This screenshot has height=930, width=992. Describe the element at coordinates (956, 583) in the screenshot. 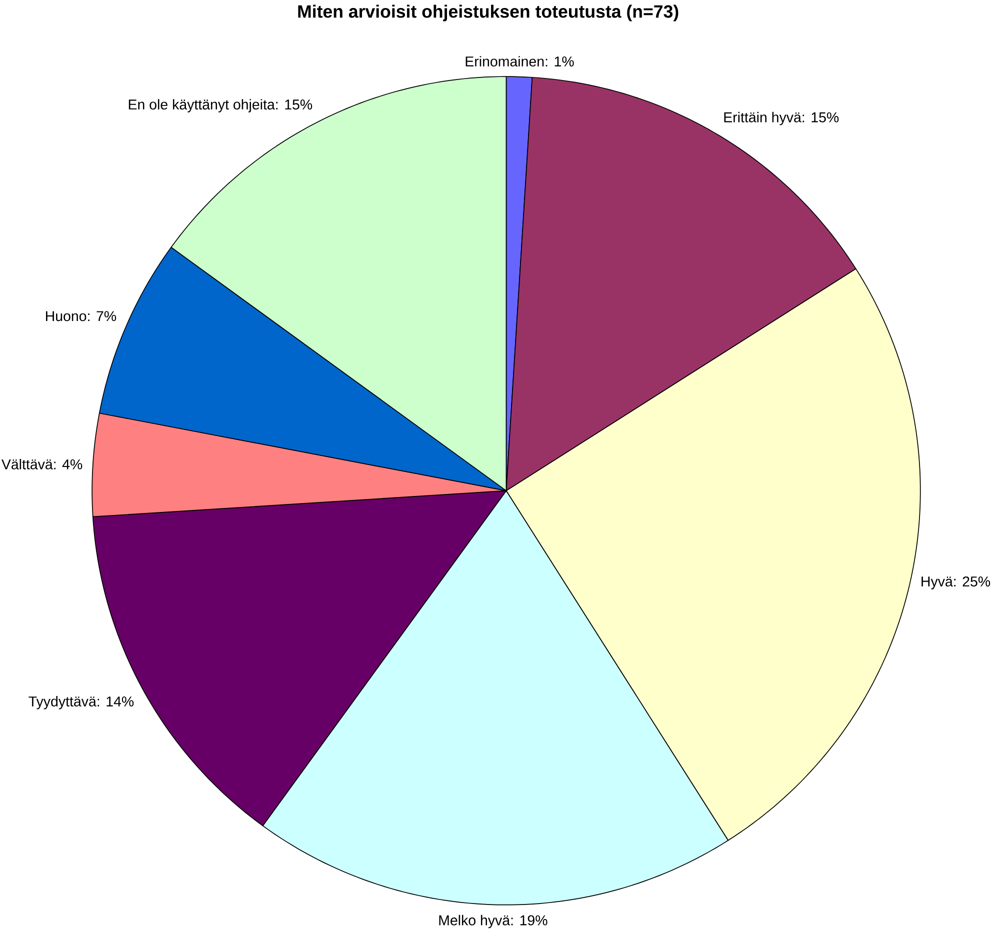

I see `slice-label: Hyvä: 25%` at that location.